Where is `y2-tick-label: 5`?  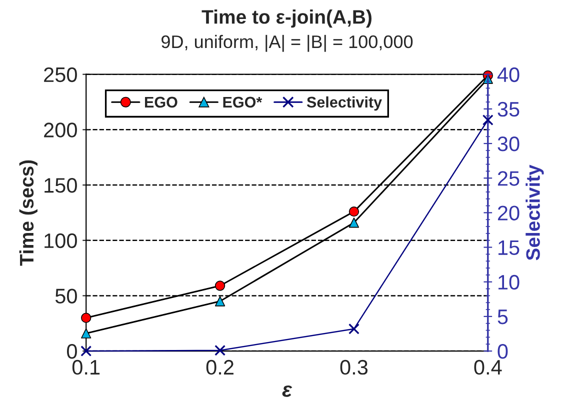 y2-tick-label: 5 is located at coordinates (503, 317).